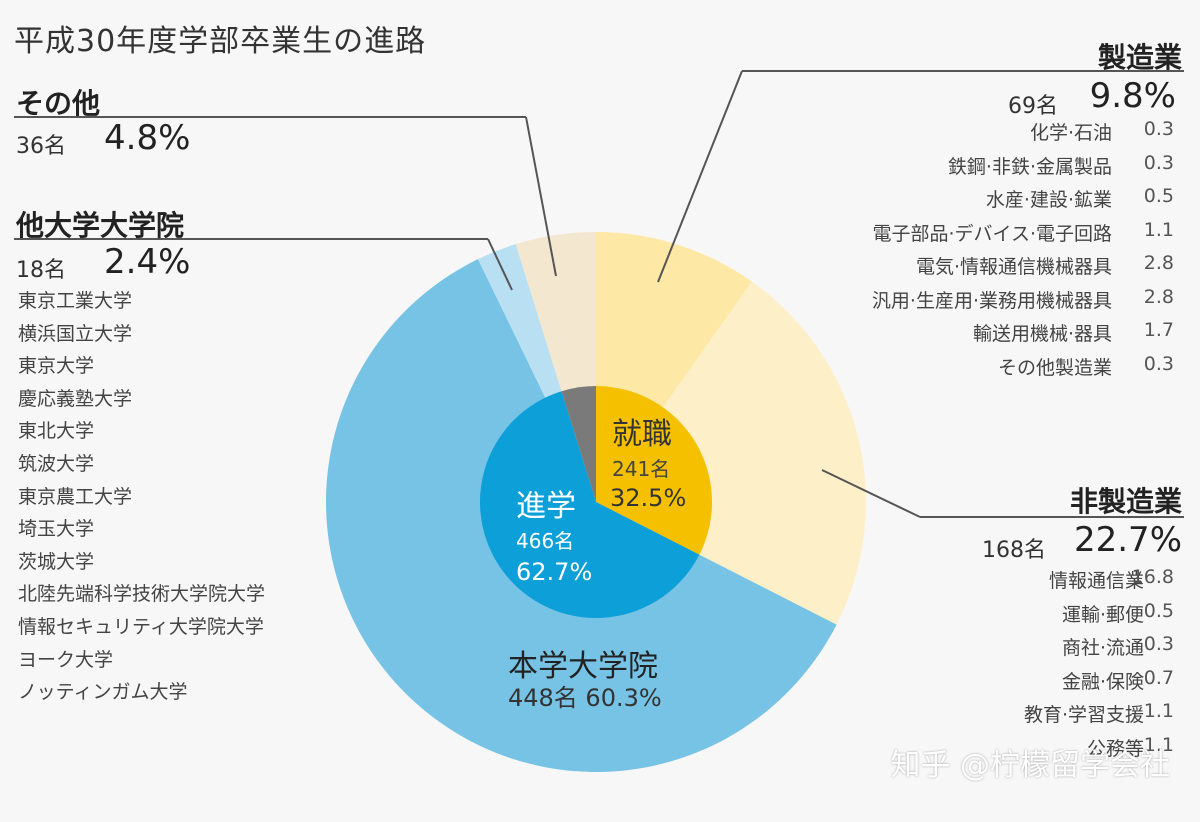 This screenshot has height=822, width=1200. What do you see at coordinates (963, 71) in the screenshot?
I see `manufacturing-rule` at bounding box center [963, 71].